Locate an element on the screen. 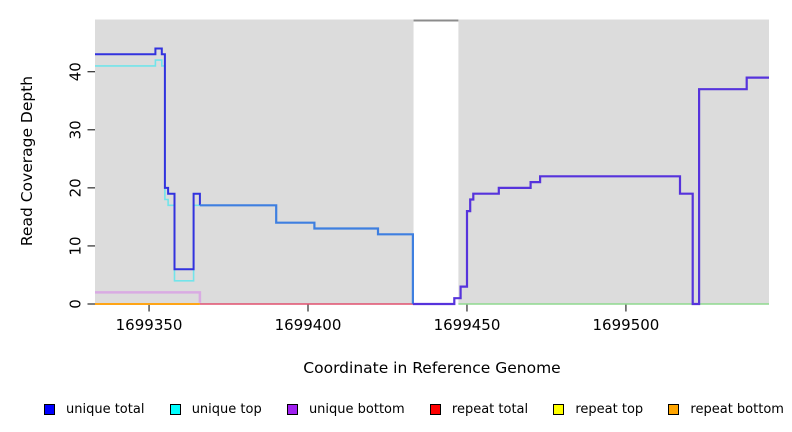 Image resolution: width=792 pixels, height=432 pixels. legend-item-unique-bottom: unique bottom is located at coordinates (345, 409).